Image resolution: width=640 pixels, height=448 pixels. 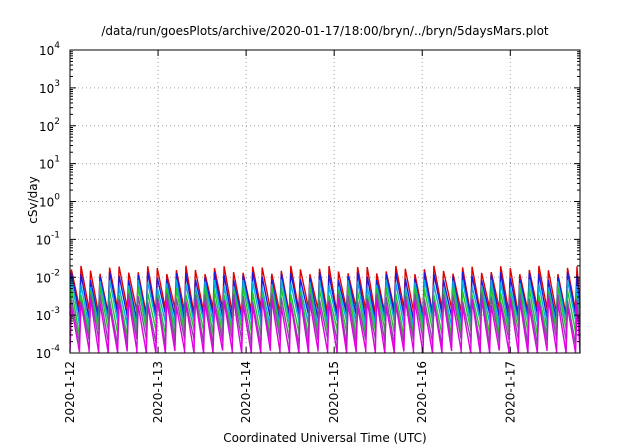 I want to click on y-tick-label: 10⁻¹, so click(x=48, y=238).